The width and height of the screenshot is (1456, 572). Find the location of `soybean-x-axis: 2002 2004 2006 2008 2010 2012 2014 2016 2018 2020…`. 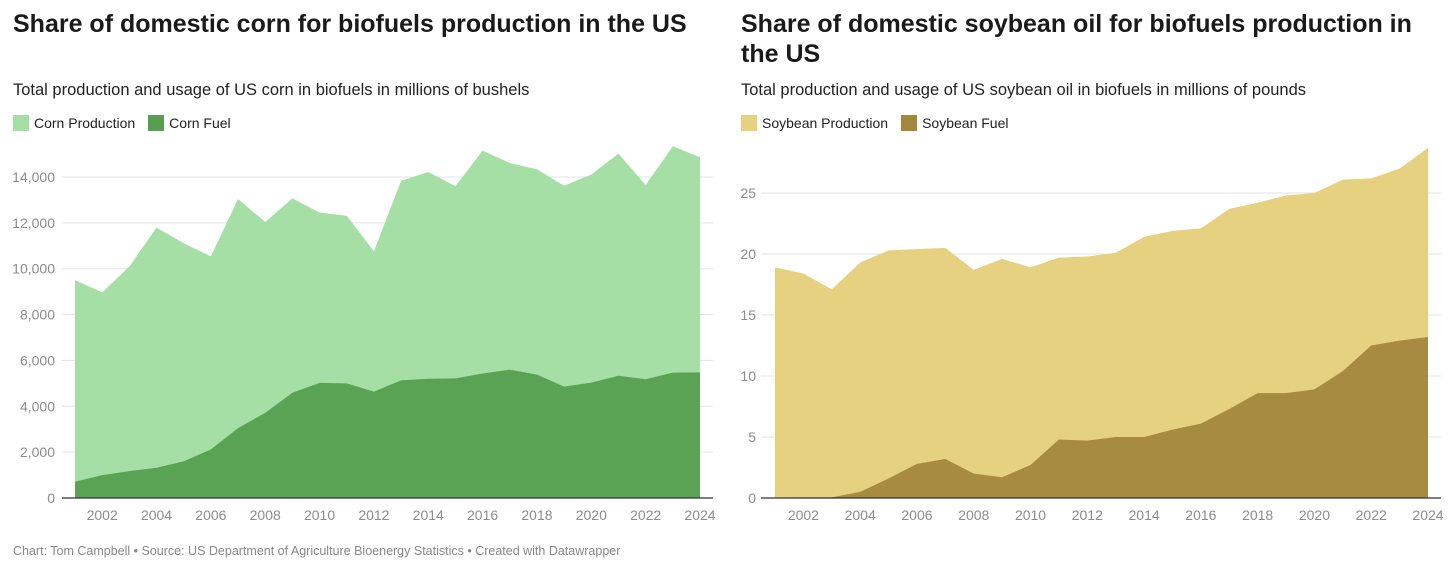

soybean-x-axis: 2002 2004 2006 2008 2010 2012 2014 2016 2018 2020… is located at coordinates (1116, 515).